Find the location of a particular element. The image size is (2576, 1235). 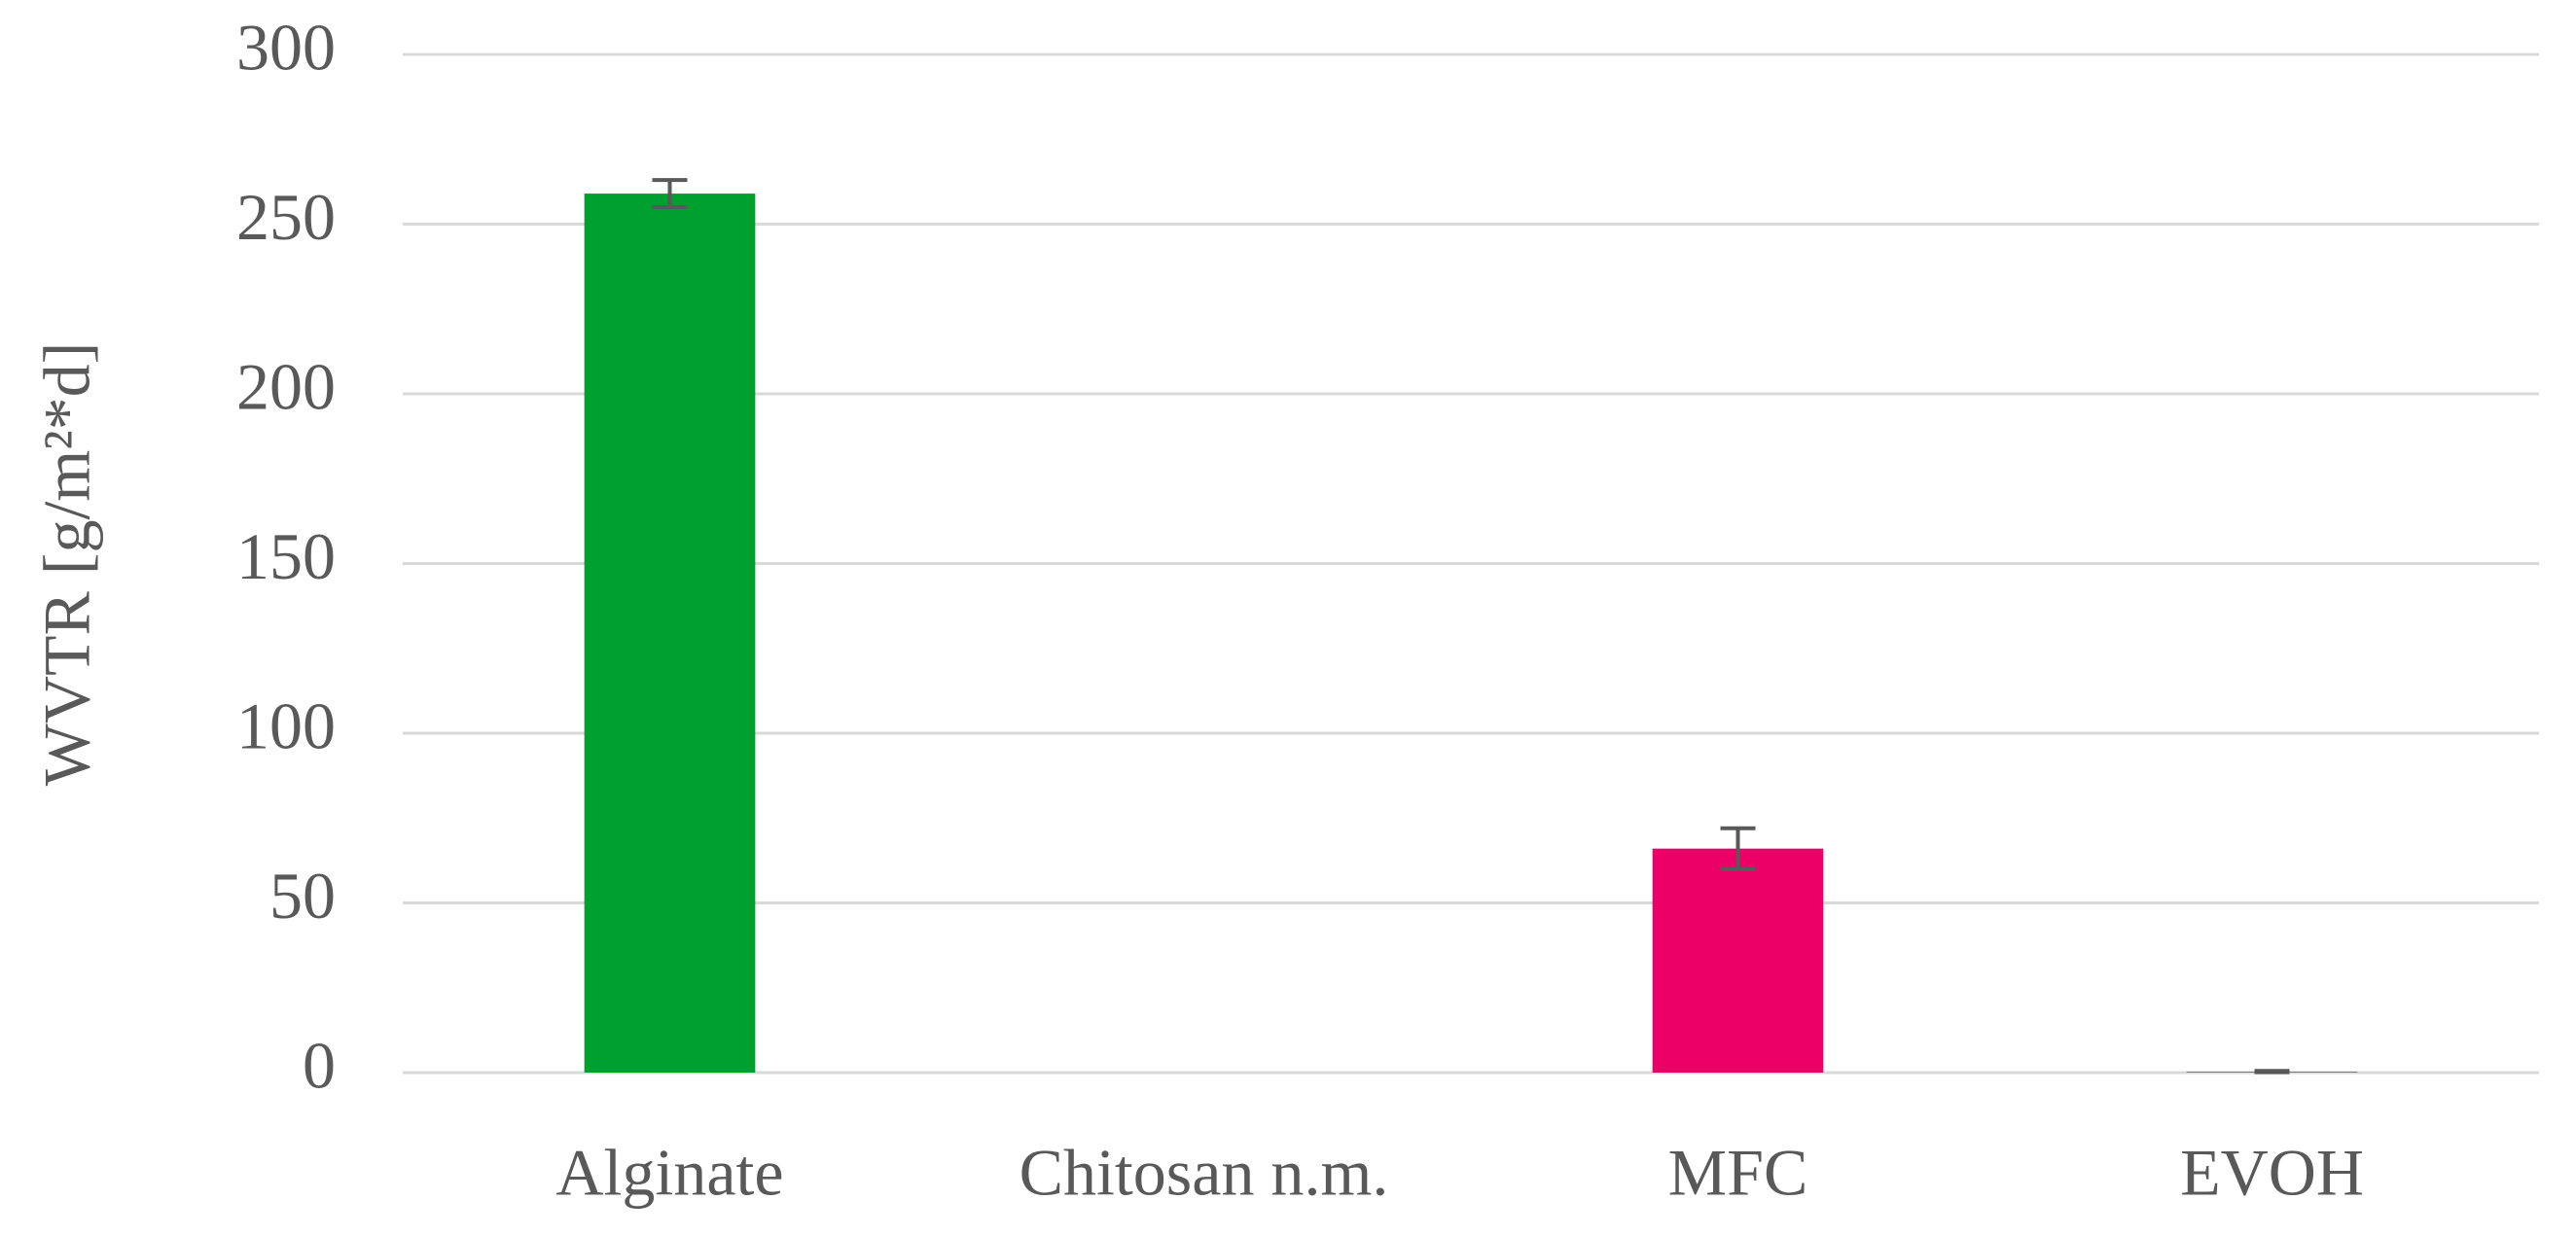

x-tick-label: EVOH is located at coordinates (2272, 1173).